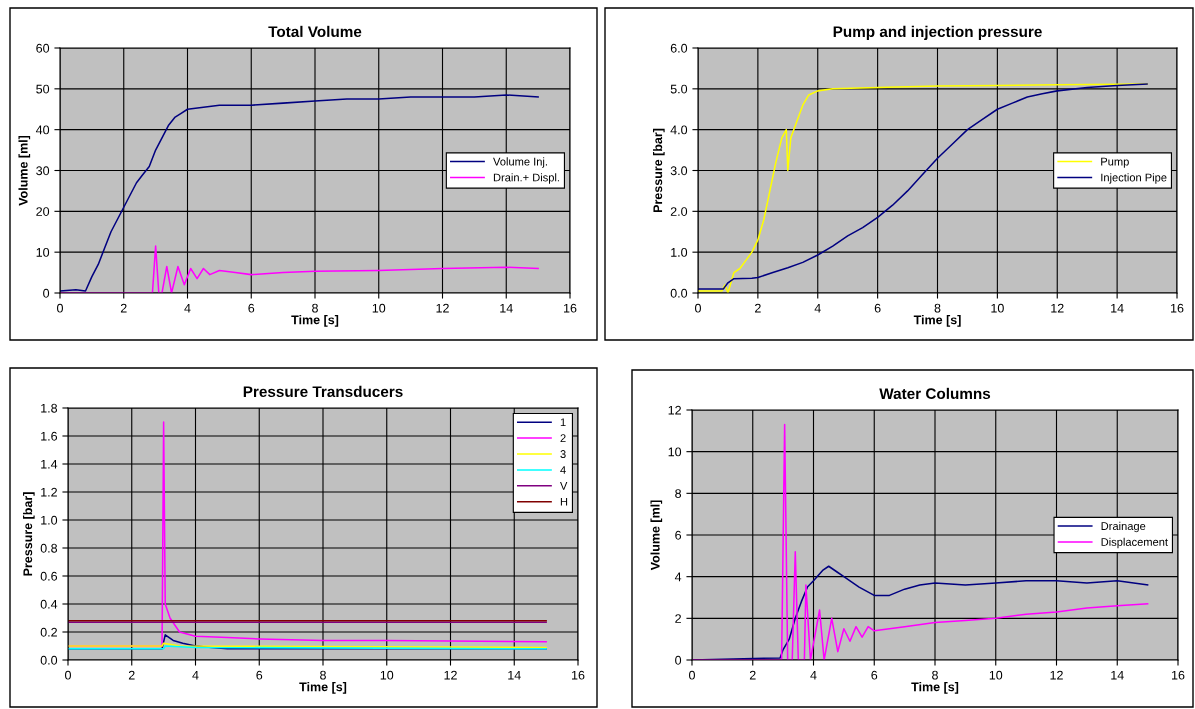  I want to click on legend-label: Drainage, so click(1123, 527).